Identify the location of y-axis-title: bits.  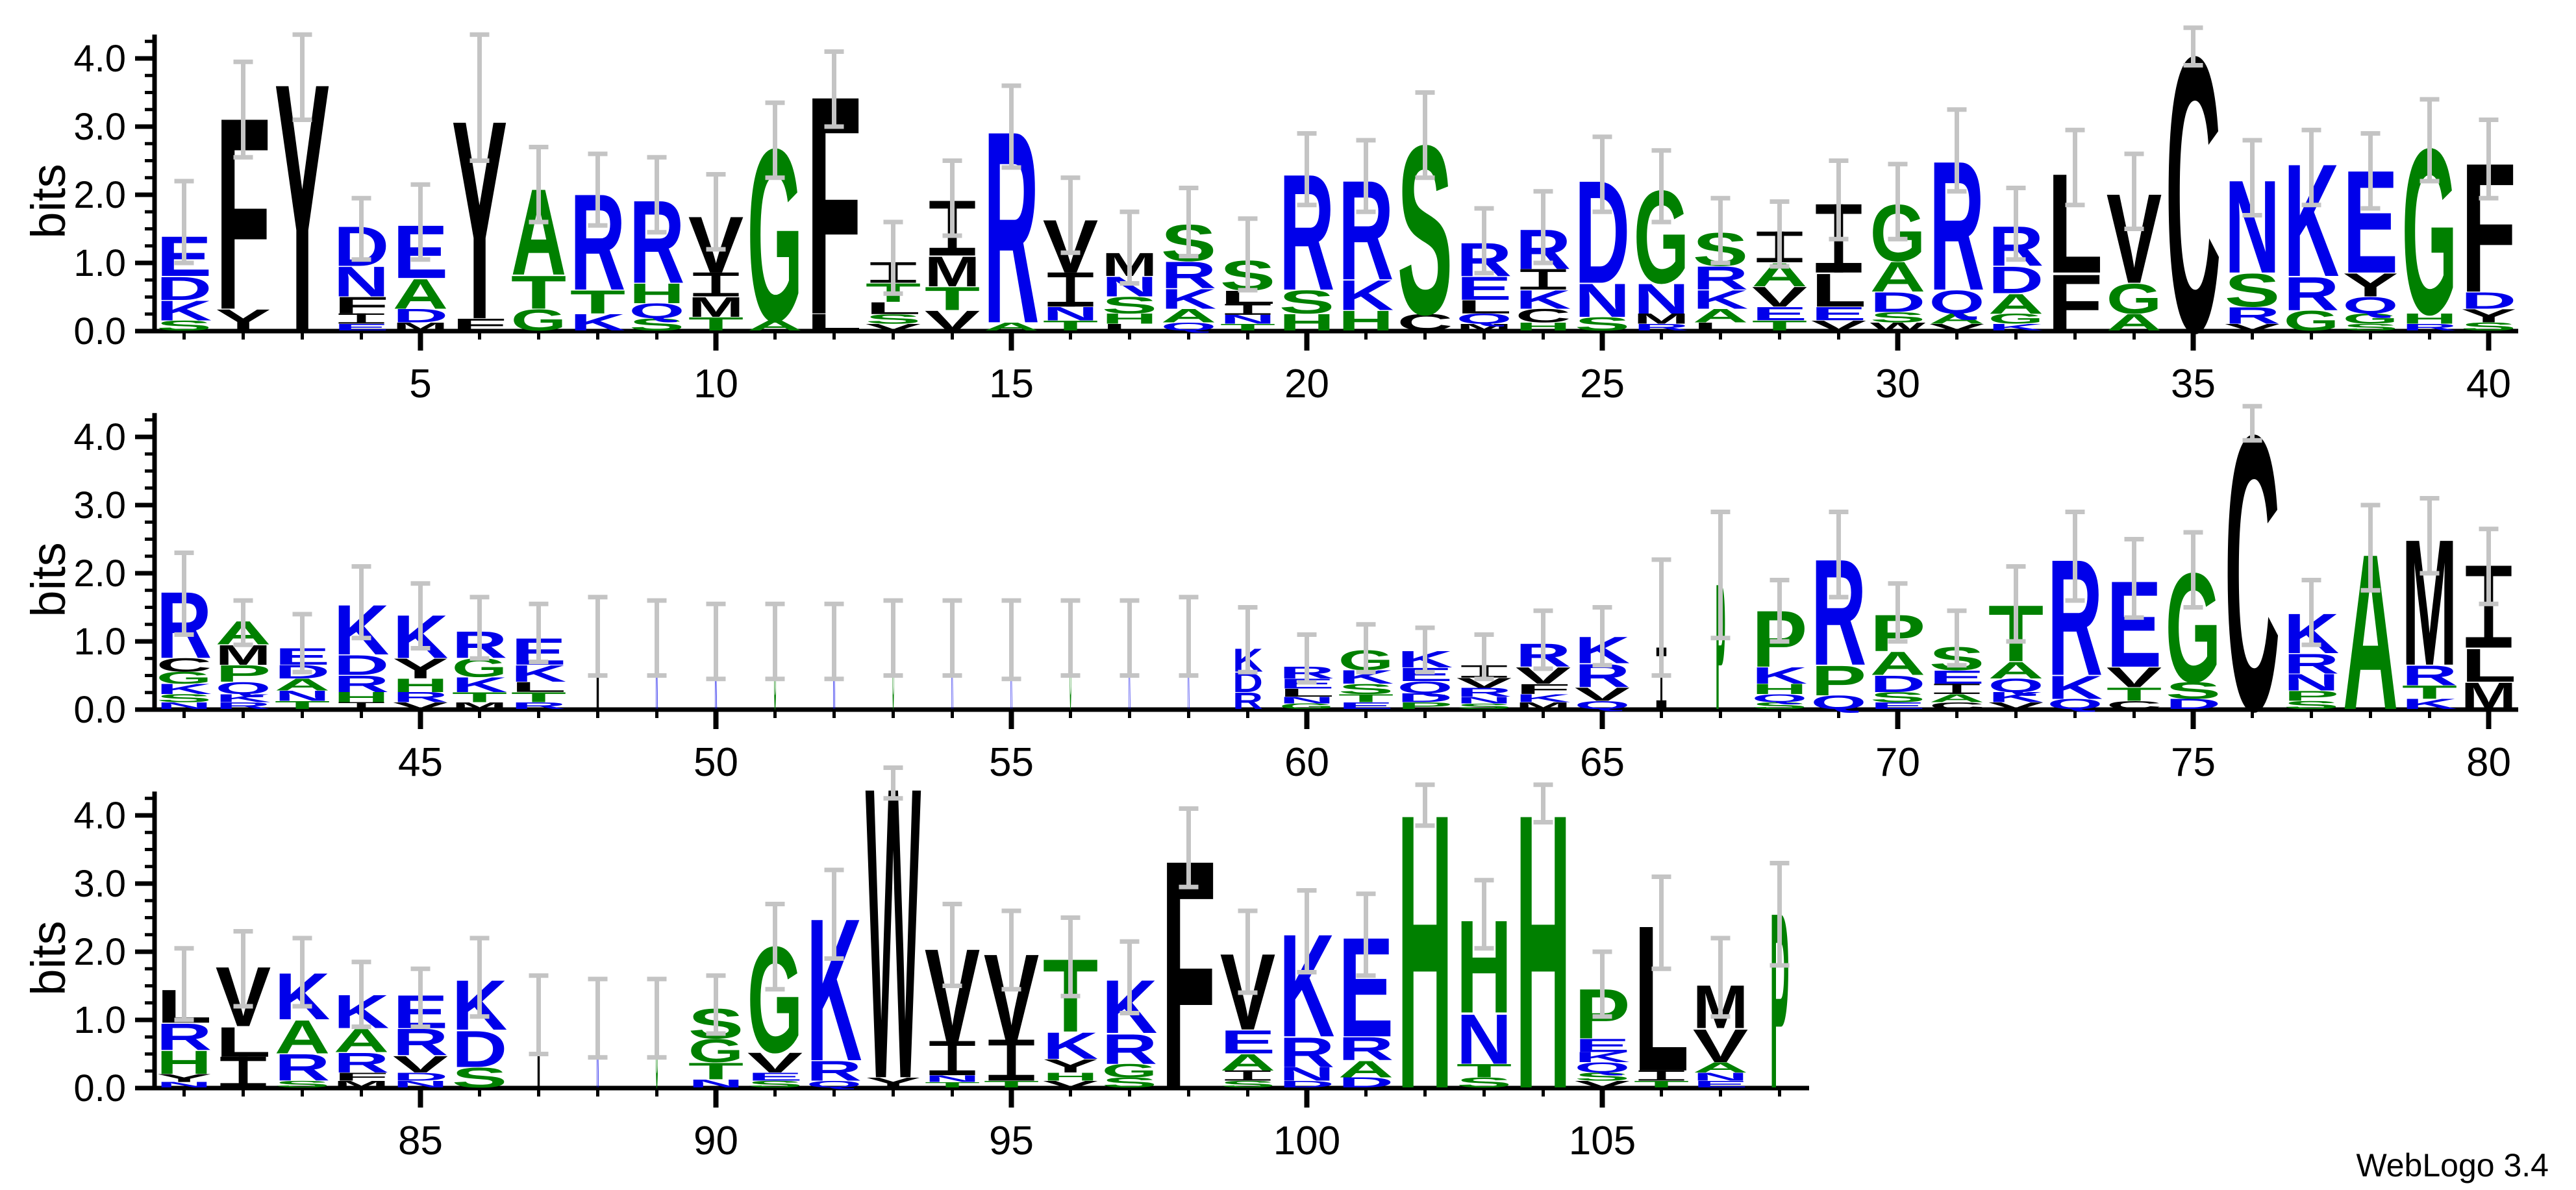
(48, 201).